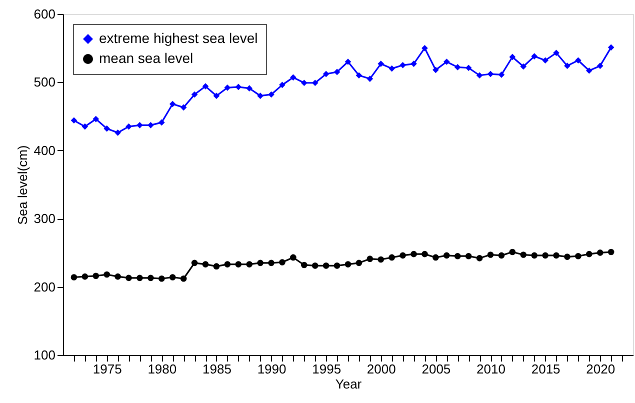 Image resolution: width=635 pixels, height=403 pixels. Describe the element at coordinates (545, 369) in the screenshot. I see `x-tick-label: 2015` at that location.